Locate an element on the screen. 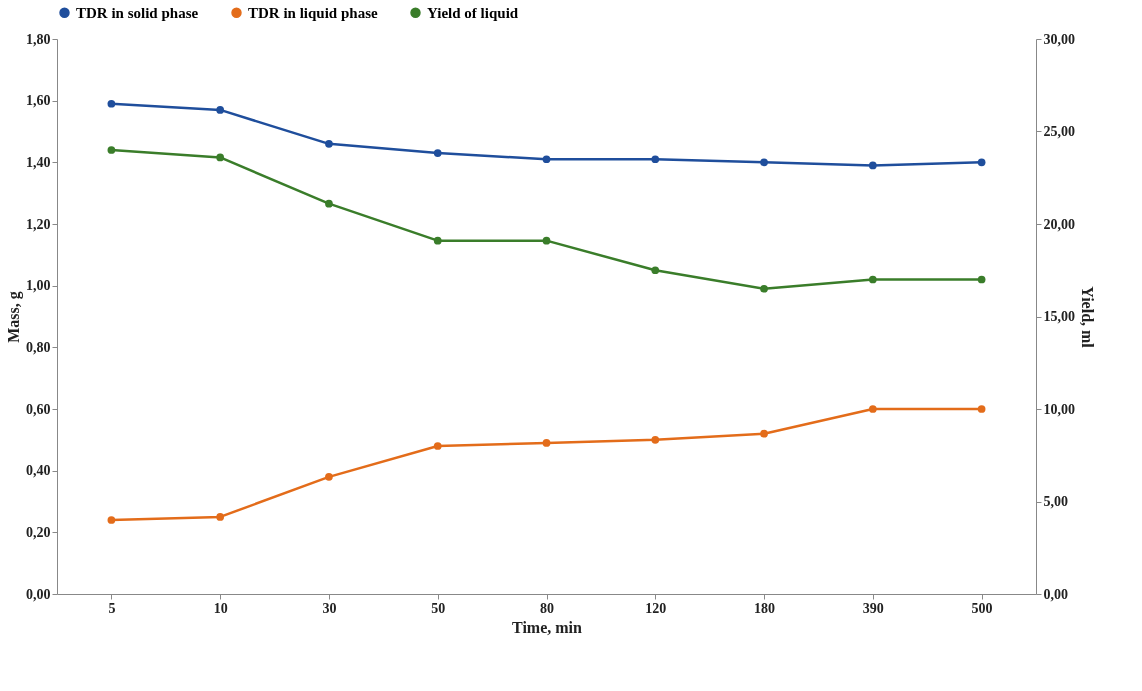 This screenshot has width=1142, height=691. y-tick-label: 0,40 is located at coordinates (38, 471).